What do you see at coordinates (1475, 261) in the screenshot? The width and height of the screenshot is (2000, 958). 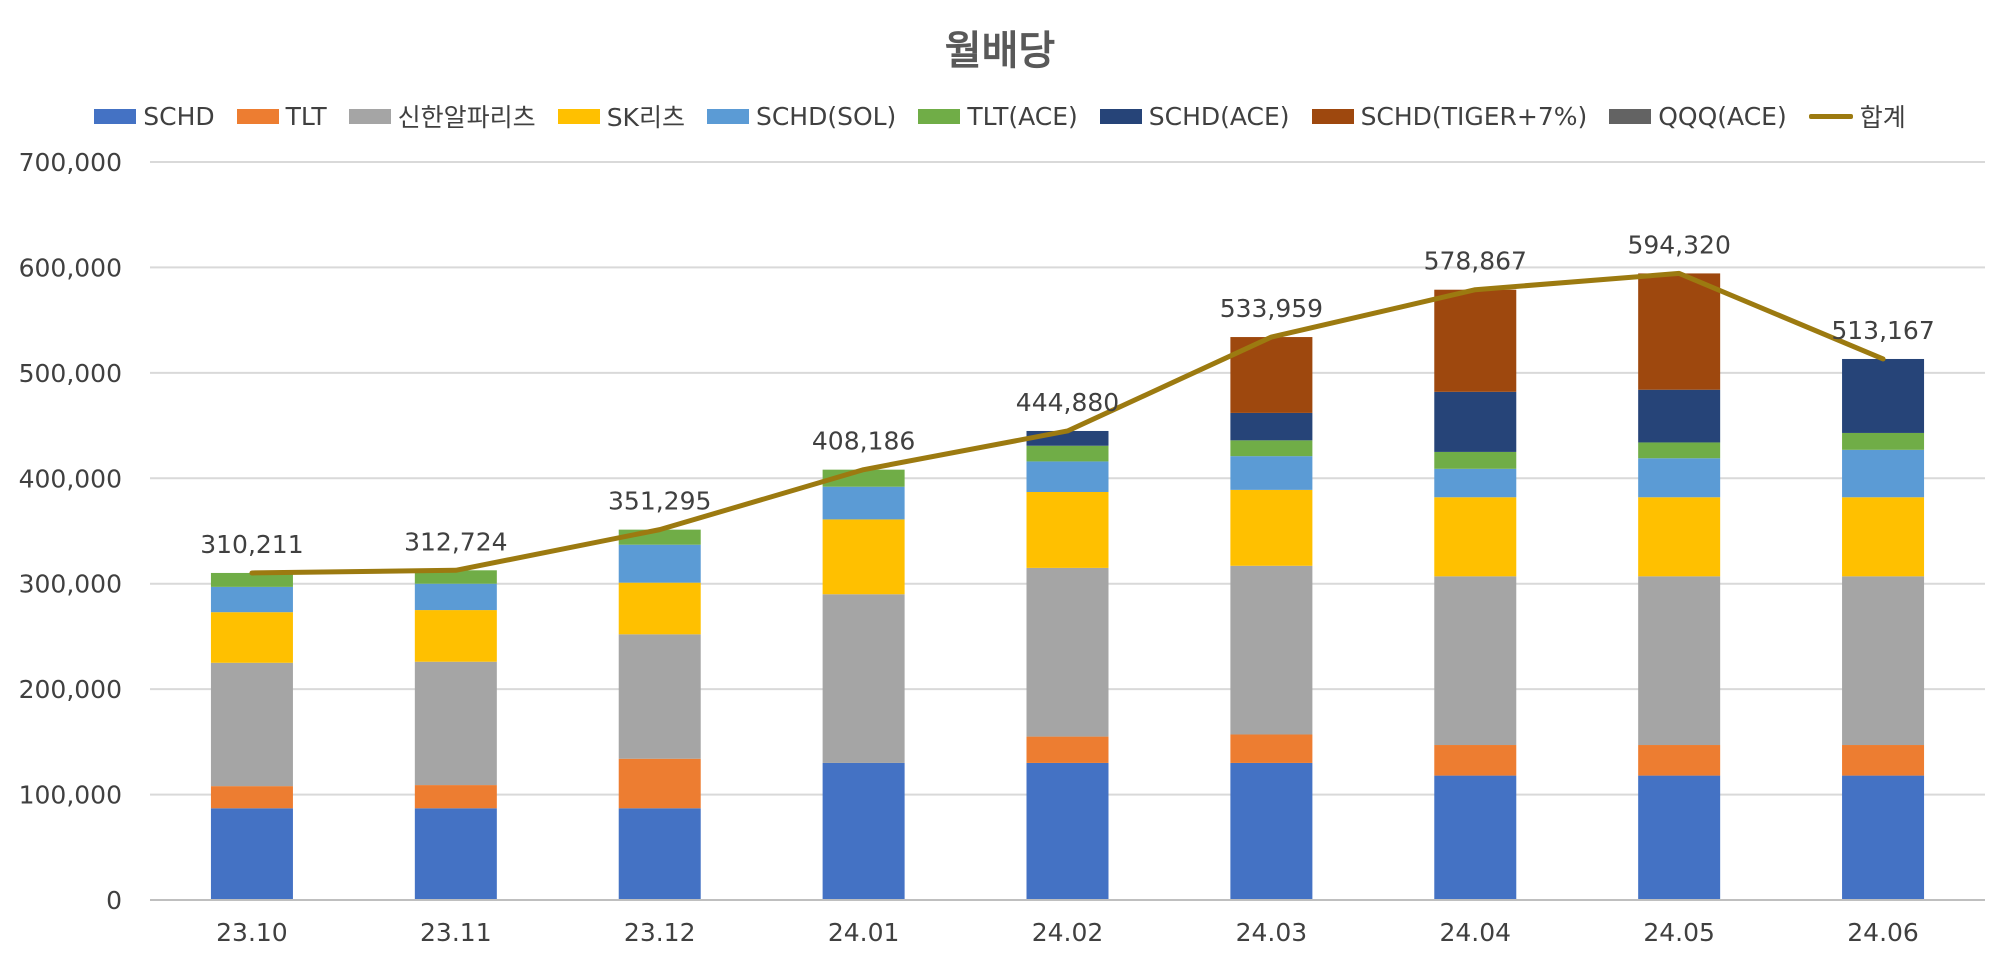 I see `total-data-label: 578,867` at bounding box center [1475, 261].